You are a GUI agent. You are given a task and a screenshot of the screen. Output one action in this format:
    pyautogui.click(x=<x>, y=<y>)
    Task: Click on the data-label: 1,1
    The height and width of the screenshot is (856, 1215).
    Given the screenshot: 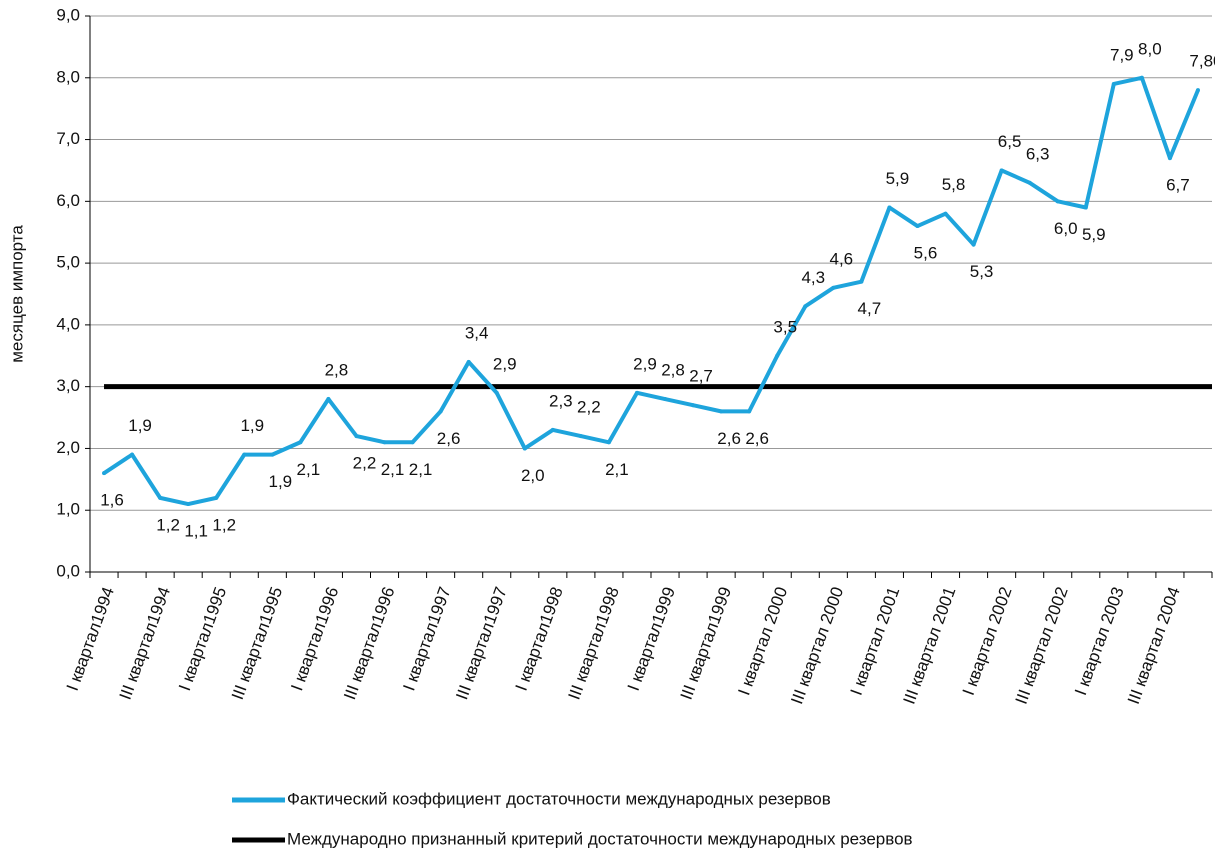 What is the action you would take?
    pyautogui.click(x=196, y=531)
    